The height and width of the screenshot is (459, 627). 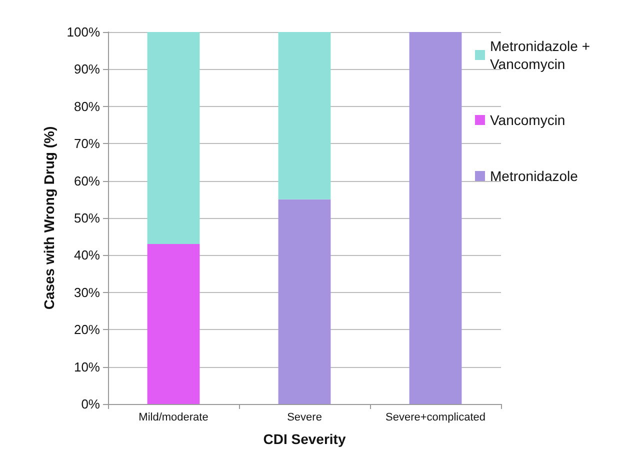 I want to click on x-tick-label: Mild/moderate, so click(x=173, y=418).